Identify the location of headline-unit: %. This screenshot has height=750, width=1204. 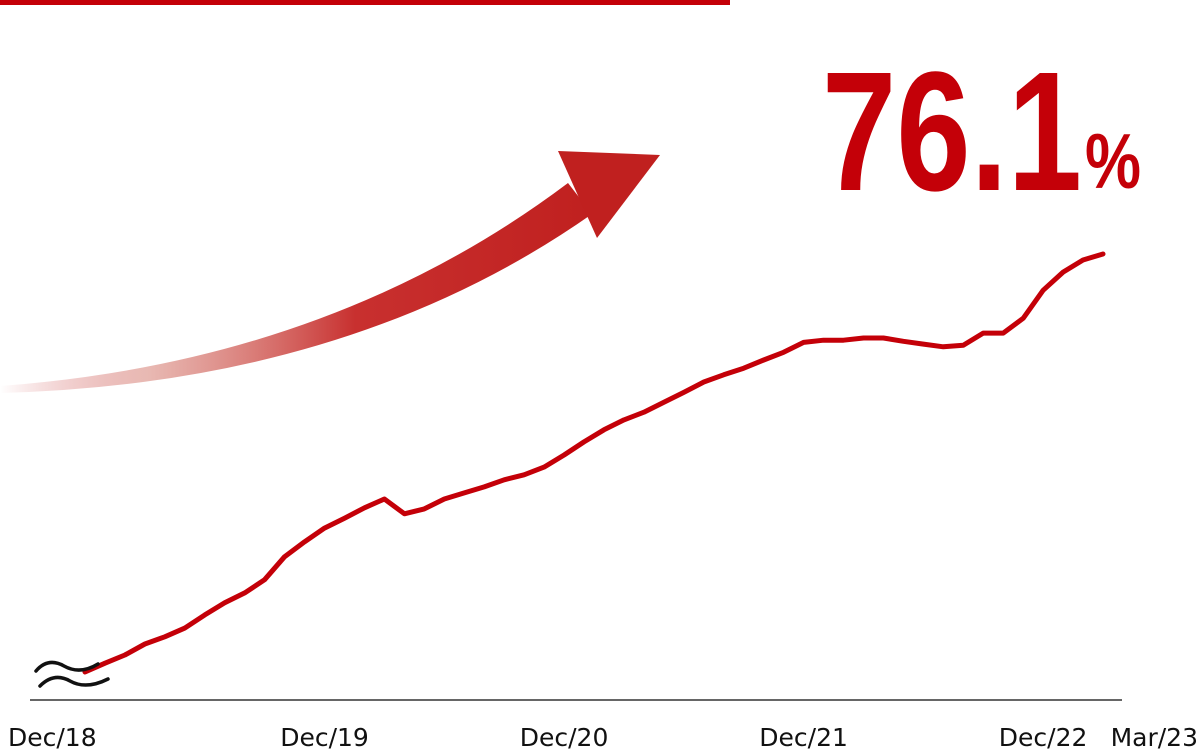
(1113, 161).